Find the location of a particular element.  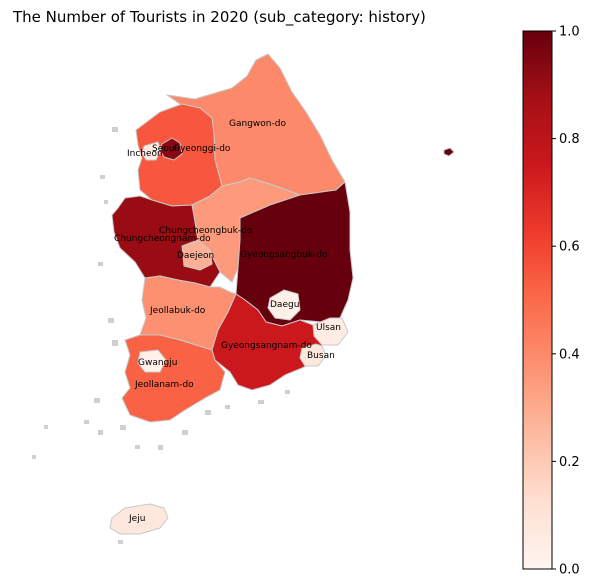

region-busan is located at coordinates (313, 355).